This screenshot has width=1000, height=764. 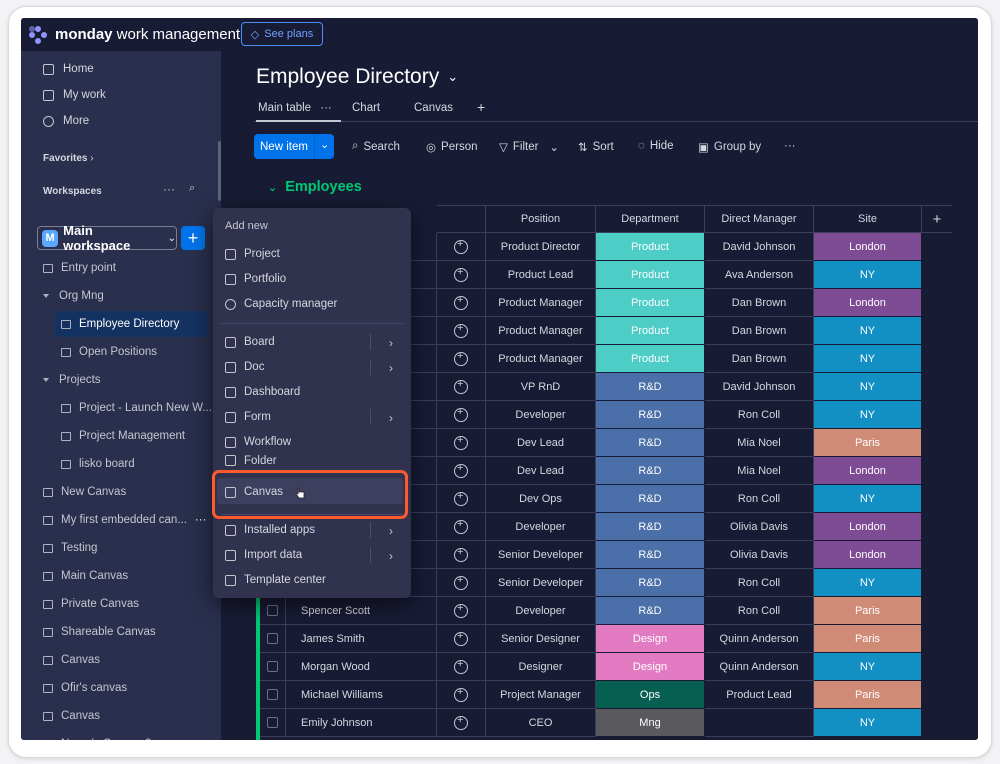 I want to click on hide-button: ◌ Hide, so click(x=656, y=146).